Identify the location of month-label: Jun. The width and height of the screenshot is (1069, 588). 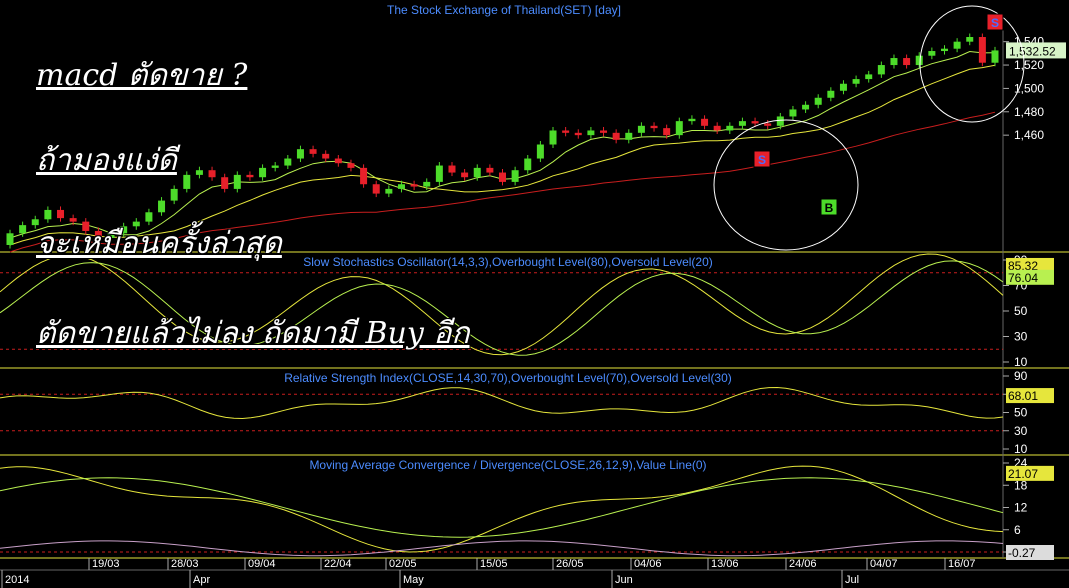
(624, 580).